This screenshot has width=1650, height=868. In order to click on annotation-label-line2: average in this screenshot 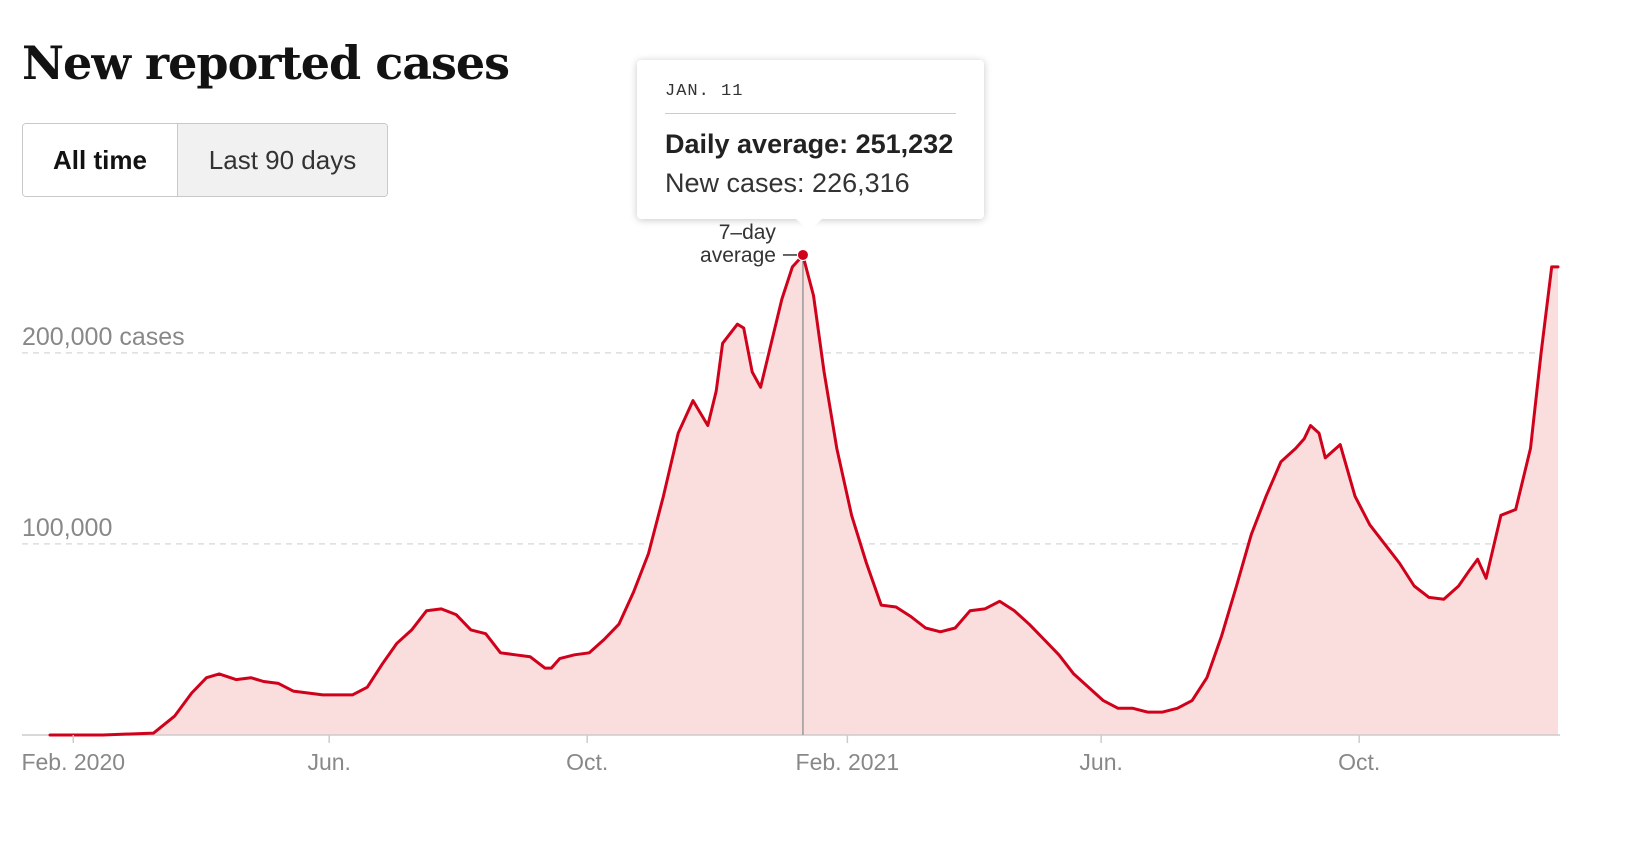, I will do `click(738, 255)`.